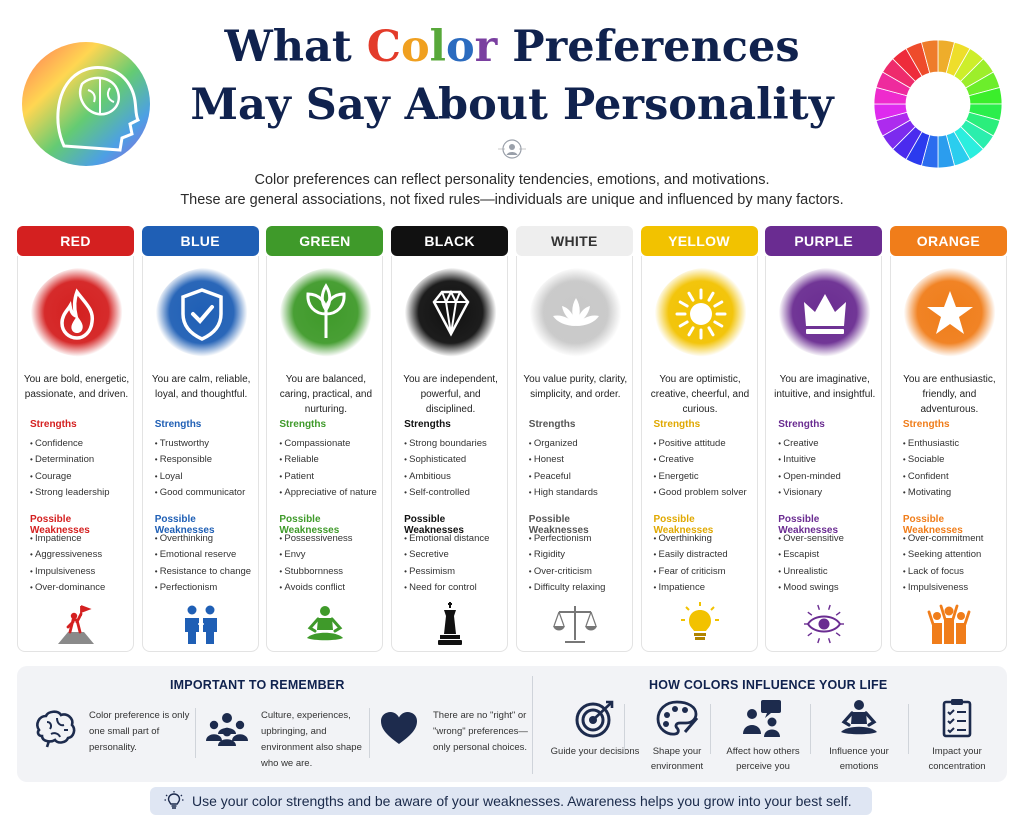 This screenshot has height=819, width=1024. Describe the element at coordinates (227, 729) in the screenshot. I see `people-group-icon` at that location.